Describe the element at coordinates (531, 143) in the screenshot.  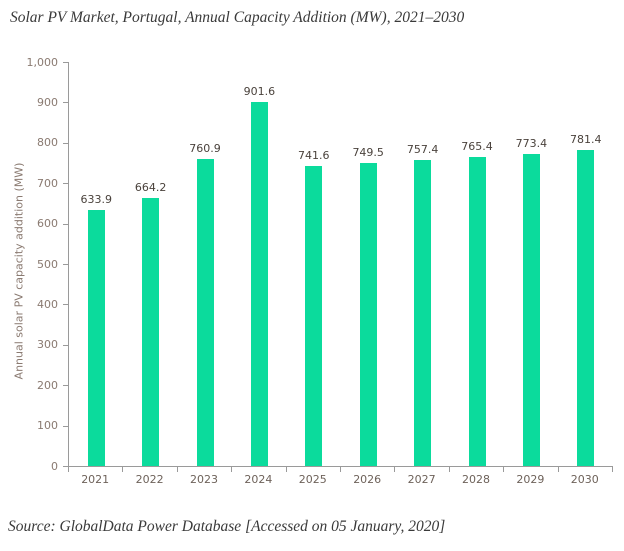
I see `bar-value-label: 773.4` at that location.